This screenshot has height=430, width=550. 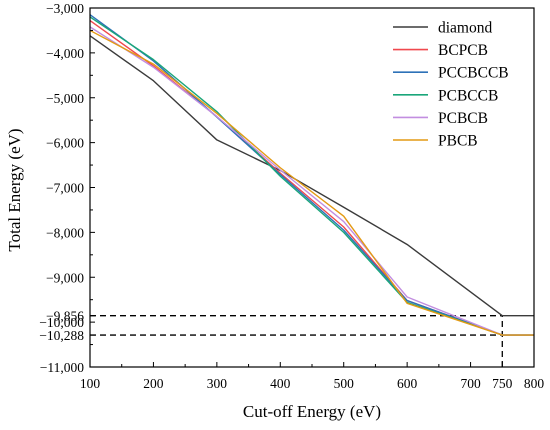 What do you see at coordinates (468, 95) in the screenshot?
I see `legend-label: PCBCCB` at bounding box center [468, 95].